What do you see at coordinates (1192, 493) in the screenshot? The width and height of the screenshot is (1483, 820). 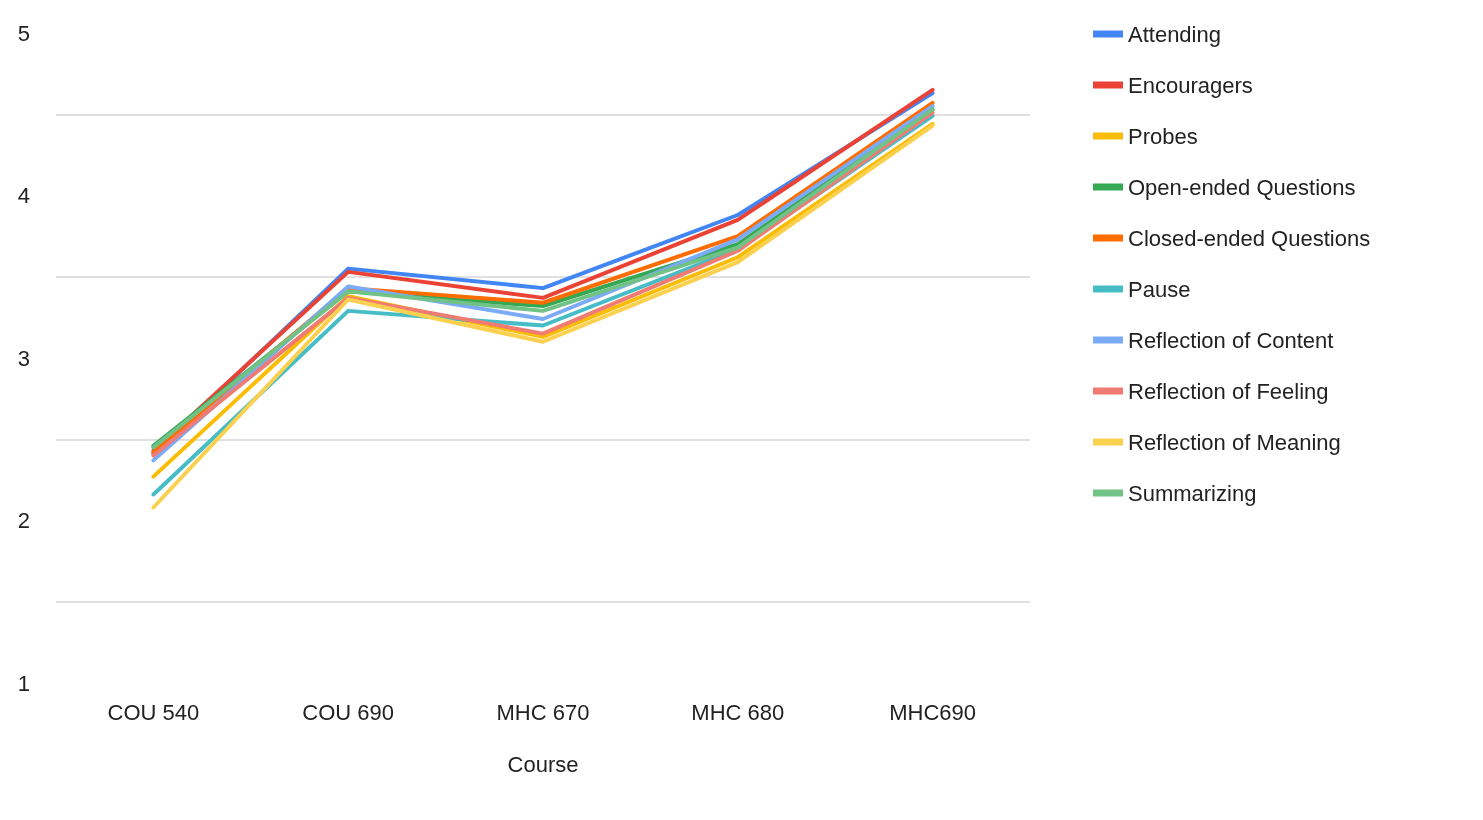 I see `legend-label: Summarizing` at bounding box center [1192, 493].